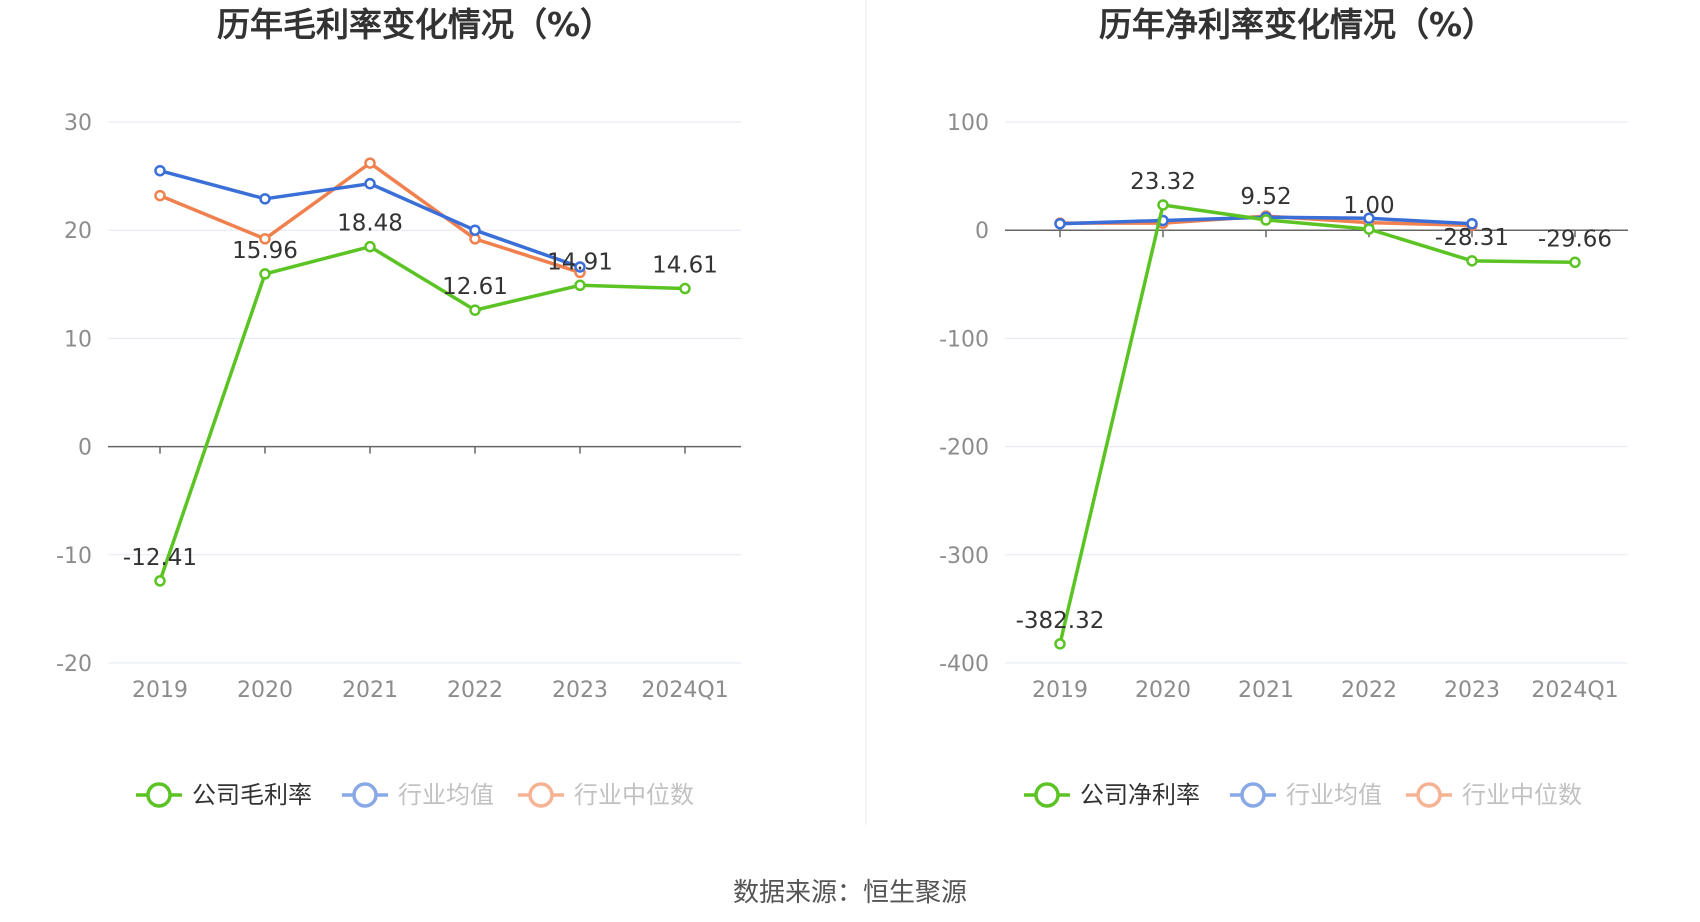  I want to click on data-label: -28.31, so click(1472, 238).